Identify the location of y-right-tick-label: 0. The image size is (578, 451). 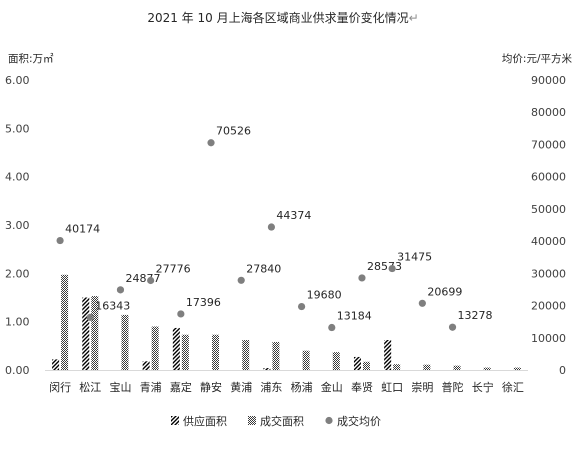
(562, 370).